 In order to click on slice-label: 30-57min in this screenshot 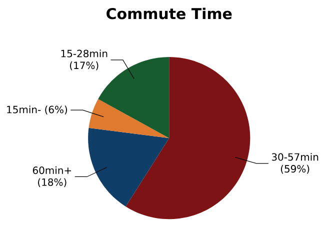, I will do `click(295, 157)`.